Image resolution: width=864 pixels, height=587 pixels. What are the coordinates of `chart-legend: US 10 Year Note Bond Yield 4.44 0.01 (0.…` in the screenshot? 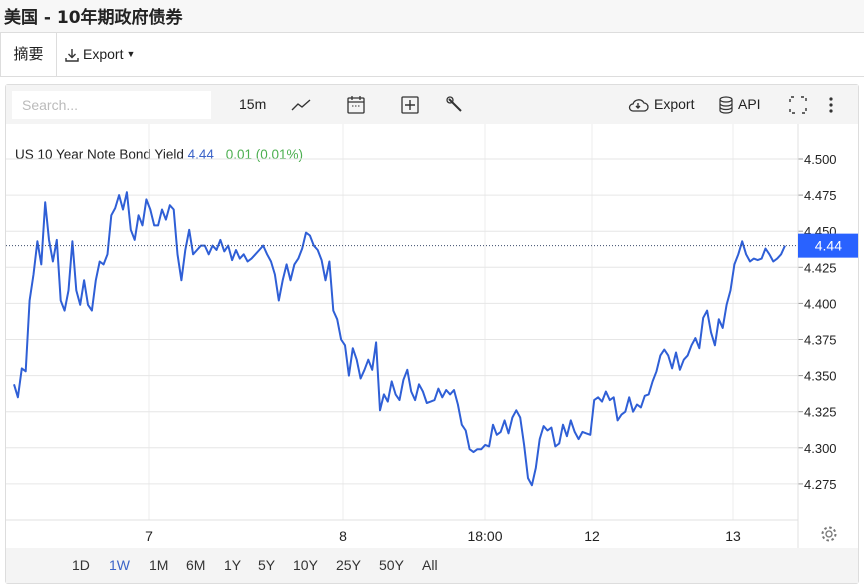 It's located at (159, 154).